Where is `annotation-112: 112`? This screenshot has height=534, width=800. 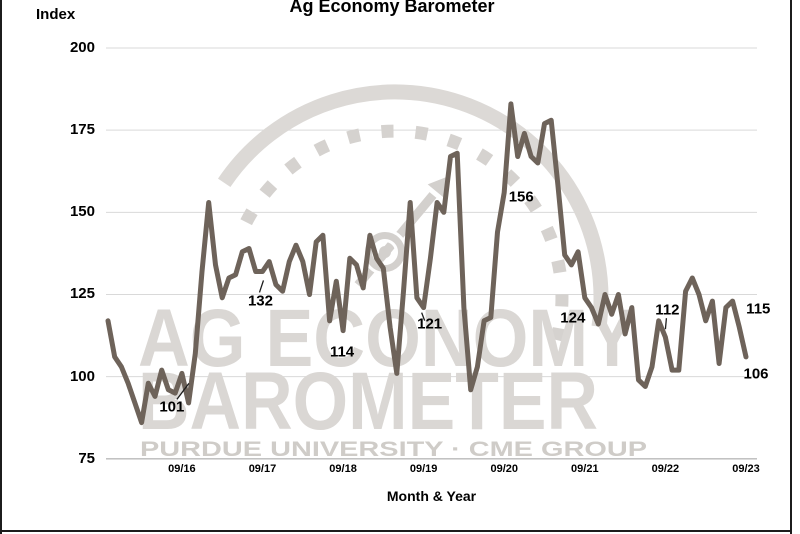
annotation-112: 112 is located at coordinates (667, 310).